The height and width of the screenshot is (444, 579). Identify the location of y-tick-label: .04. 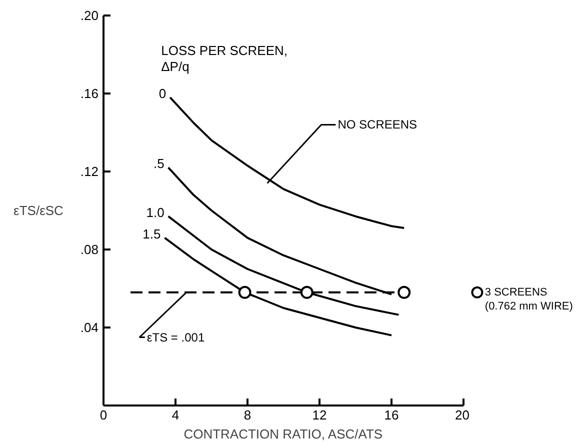
(89, 327).